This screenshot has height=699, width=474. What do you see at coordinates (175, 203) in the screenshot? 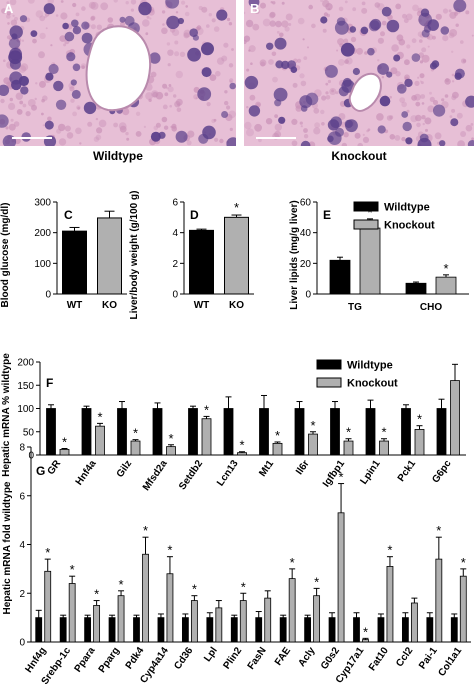
I see `y-tick-label: 6` at bounding box center [175, 203].